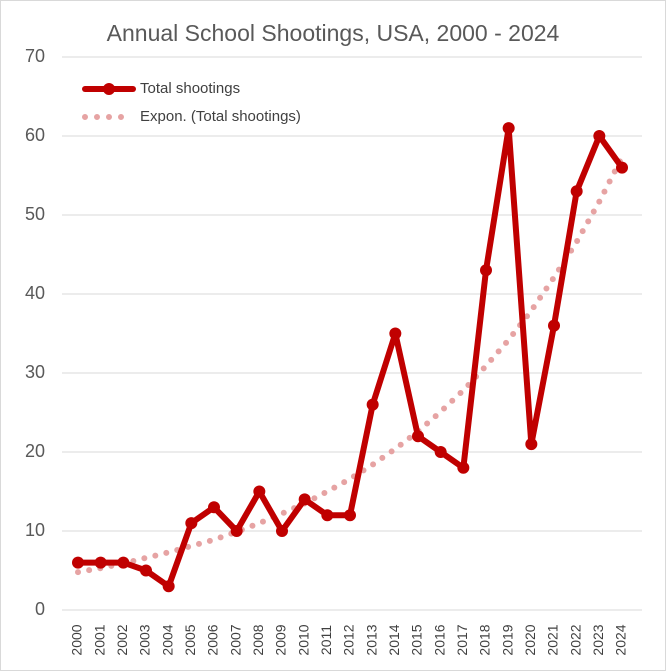 The height and width of the screenshot is (672, 667). Describe the element at coordinates (530, 639) in the screenshot. I see `x-tick-label: 2020` at that location.